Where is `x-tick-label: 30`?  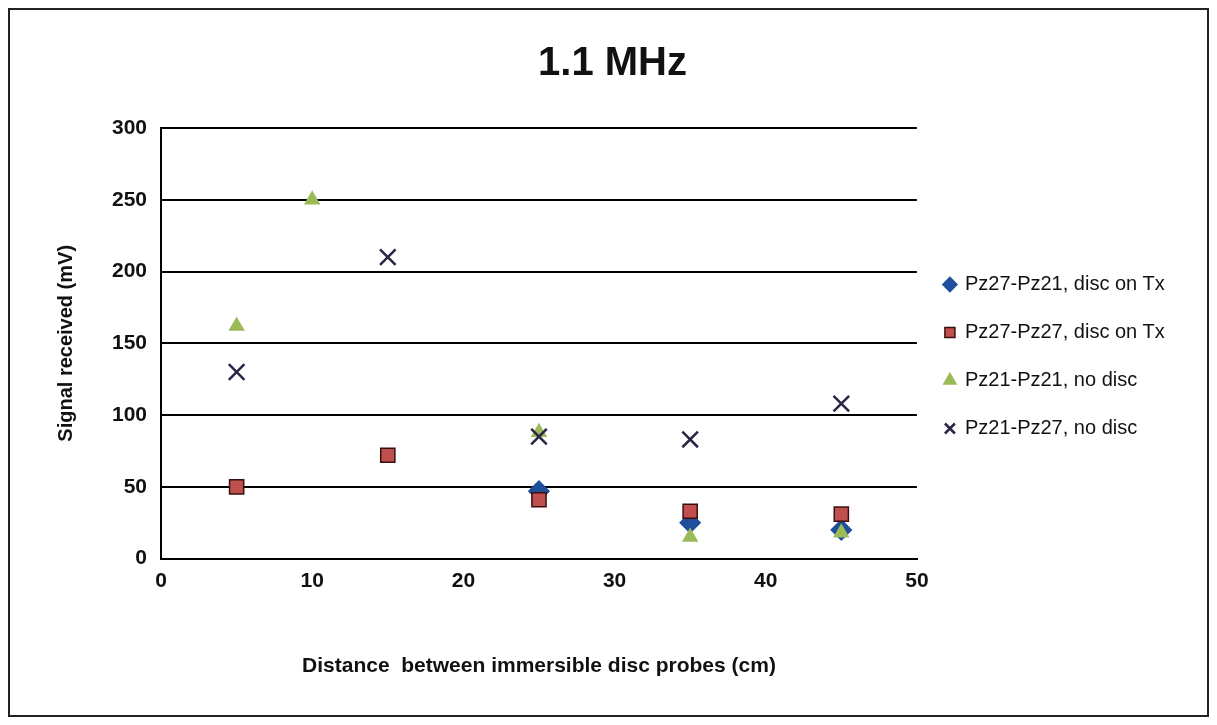
x-tick-label: 30 is located at coordinates (614, 579).